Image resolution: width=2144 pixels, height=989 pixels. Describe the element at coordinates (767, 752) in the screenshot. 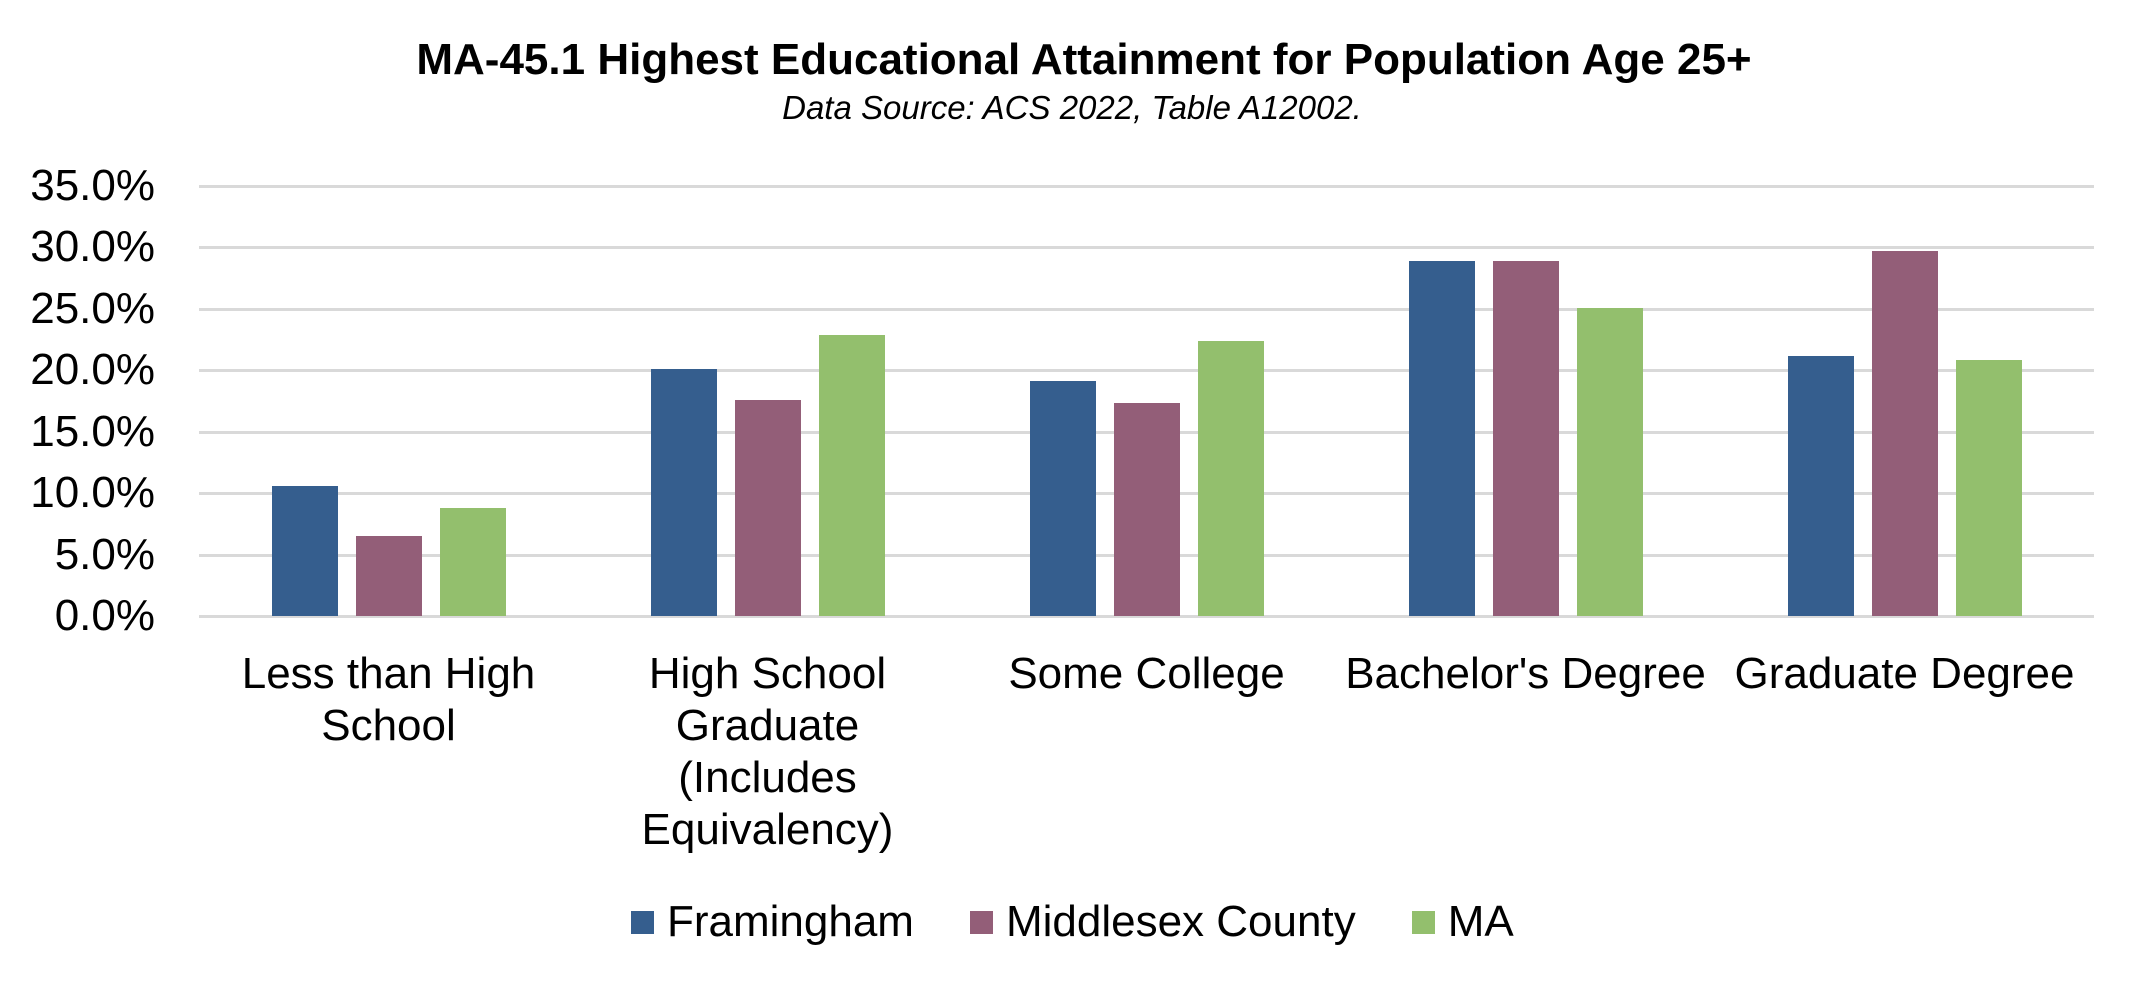

I see `x-axis-label: High School Graduate (Includes Equivalency)` at that location.